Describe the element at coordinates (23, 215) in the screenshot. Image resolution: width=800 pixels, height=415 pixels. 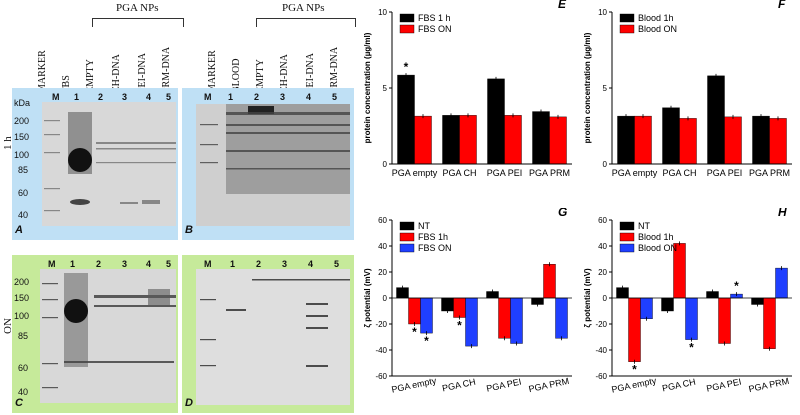
I see `marker-40-a: 40` at that location.